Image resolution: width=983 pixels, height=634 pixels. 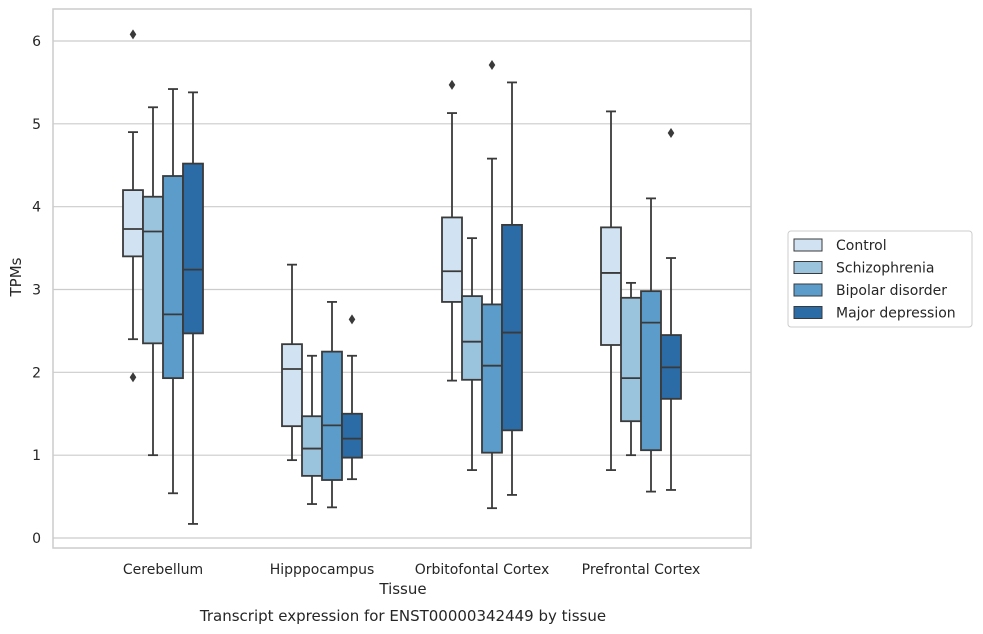 I want to click on y-tick-label: 3, so click(x=36, y=291).